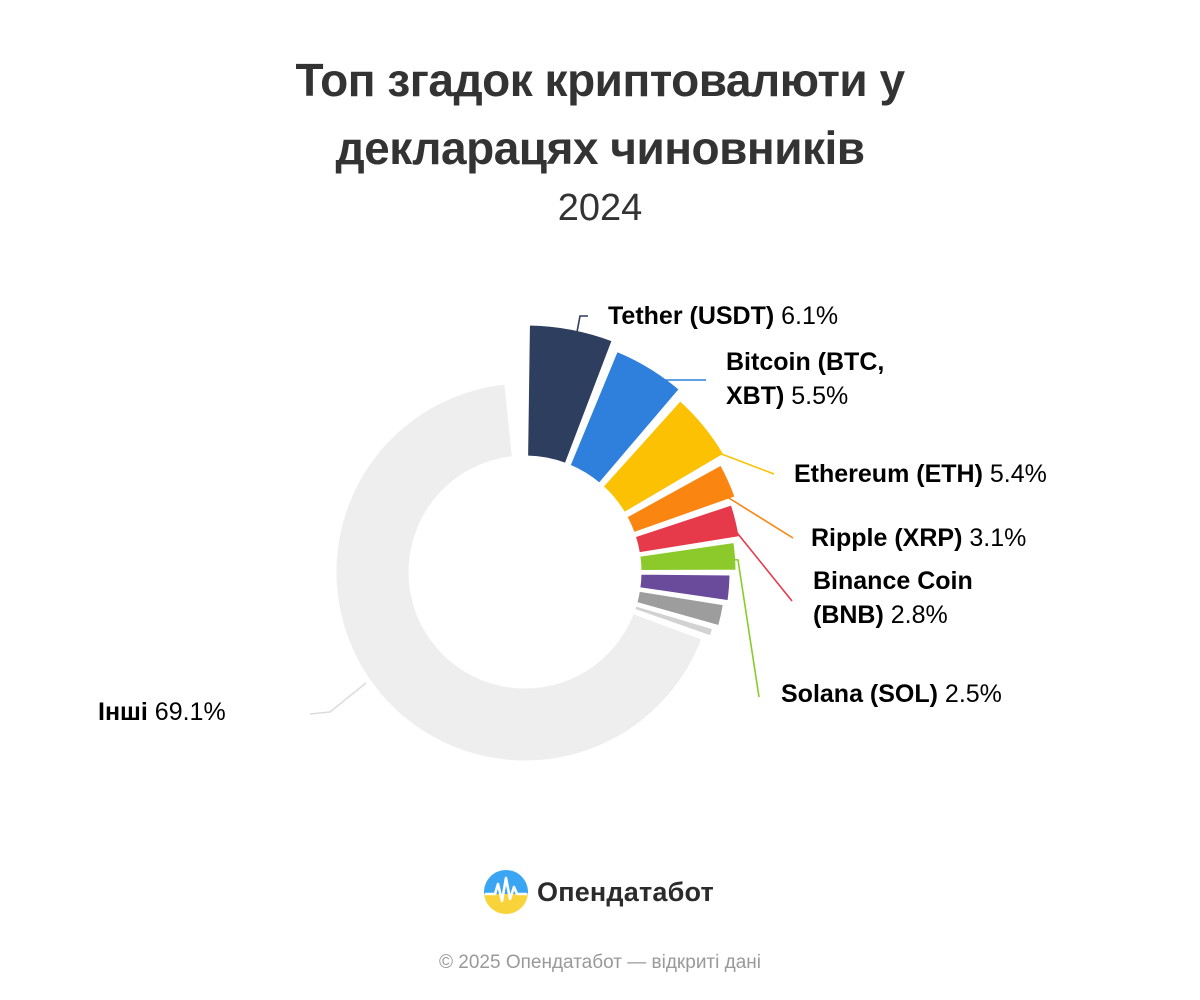 This screenshot has height=1000, width=1200. Describe the element at coordinates (162, 712) in the screenshot. I see `slice-label: Інші 69.1%` at that location.